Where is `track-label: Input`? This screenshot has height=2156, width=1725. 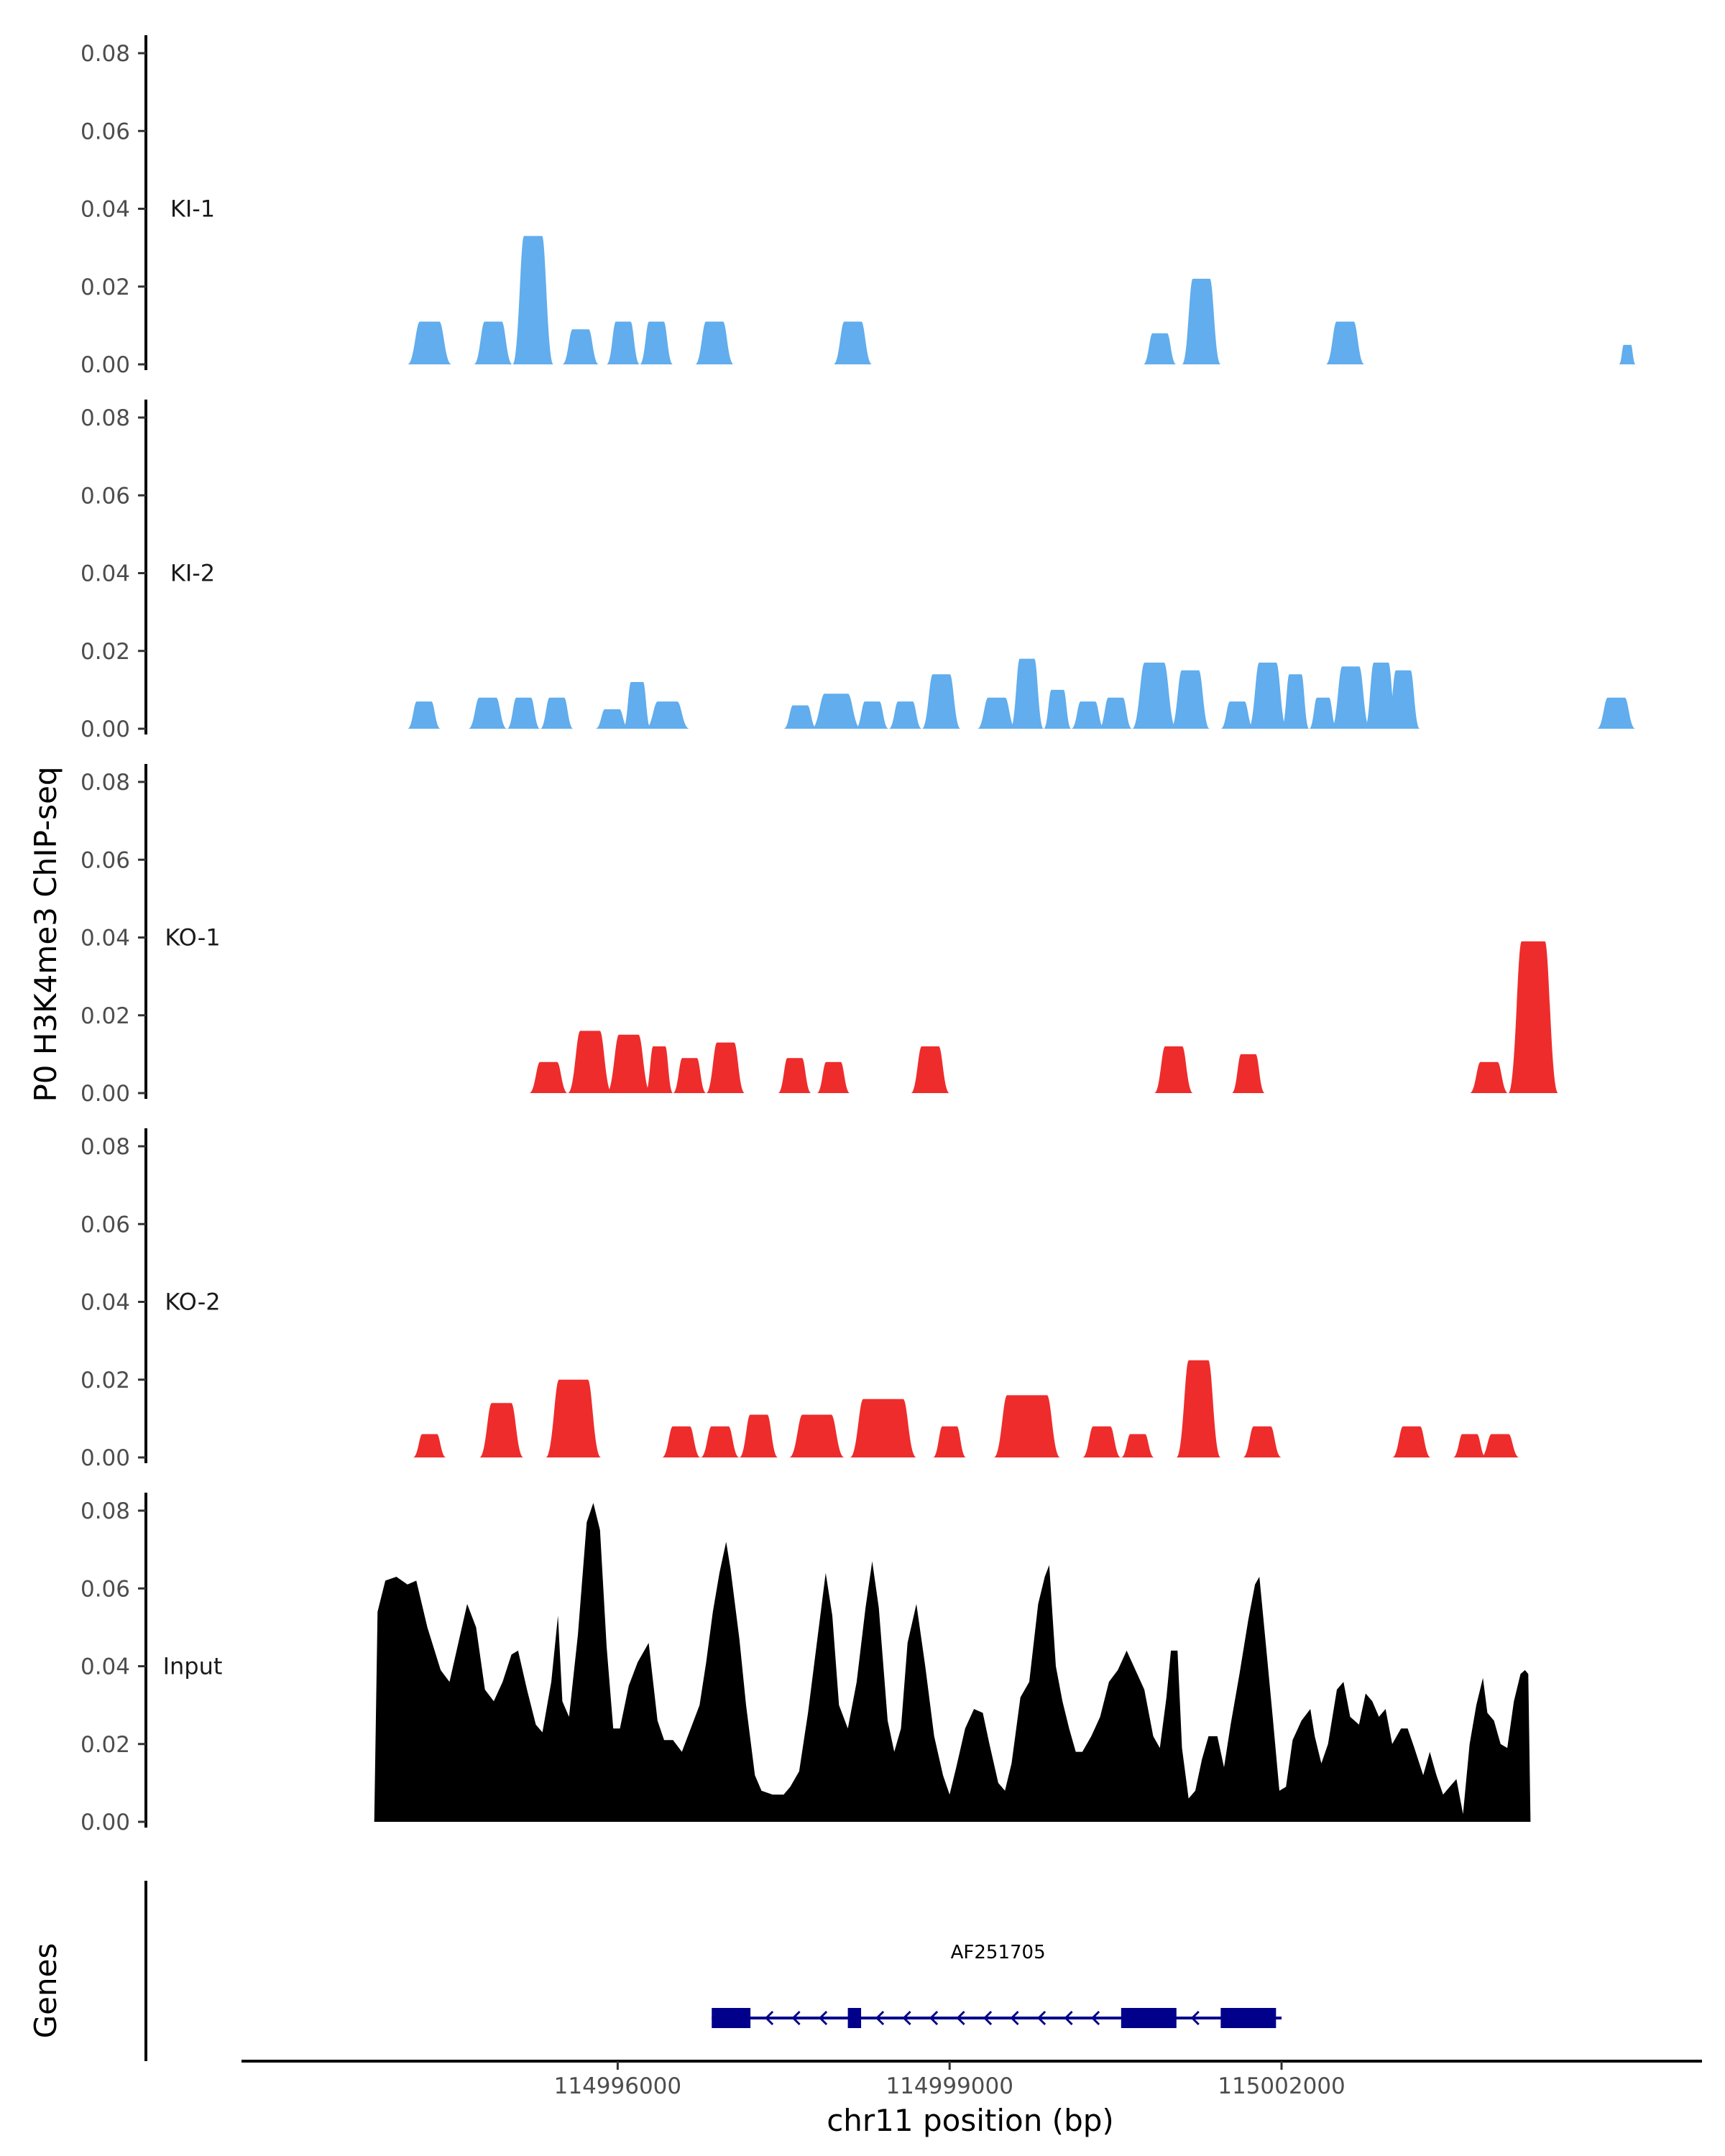 track-label: Input is located at coordinates (193, 1666).